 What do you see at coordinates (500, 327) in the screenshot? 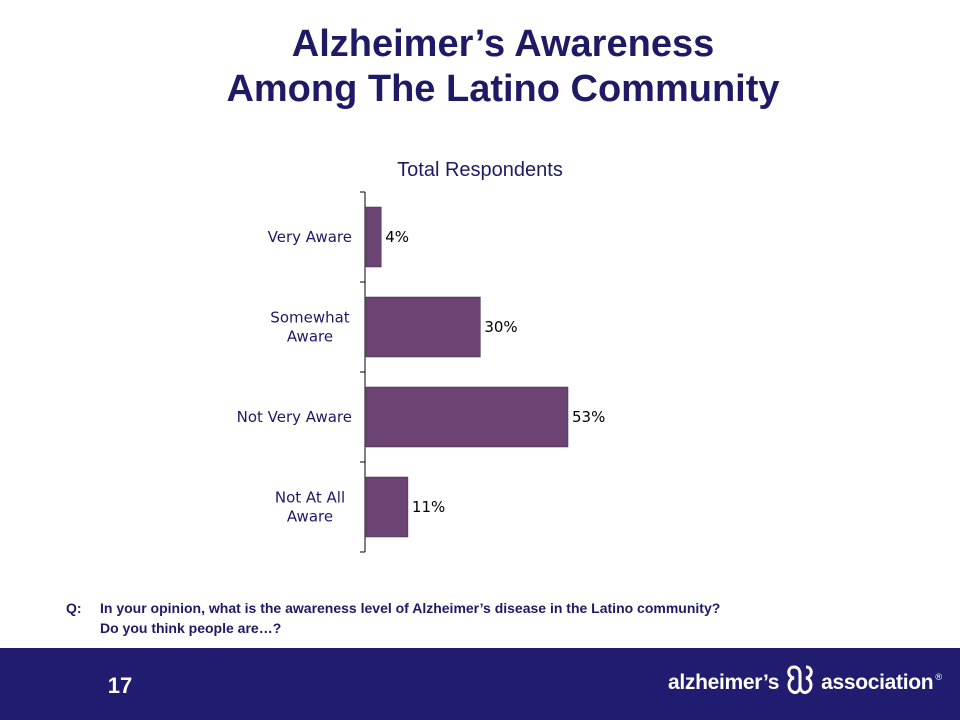
I see `bar-value-label: 30%` at bounding box center [500, 327].